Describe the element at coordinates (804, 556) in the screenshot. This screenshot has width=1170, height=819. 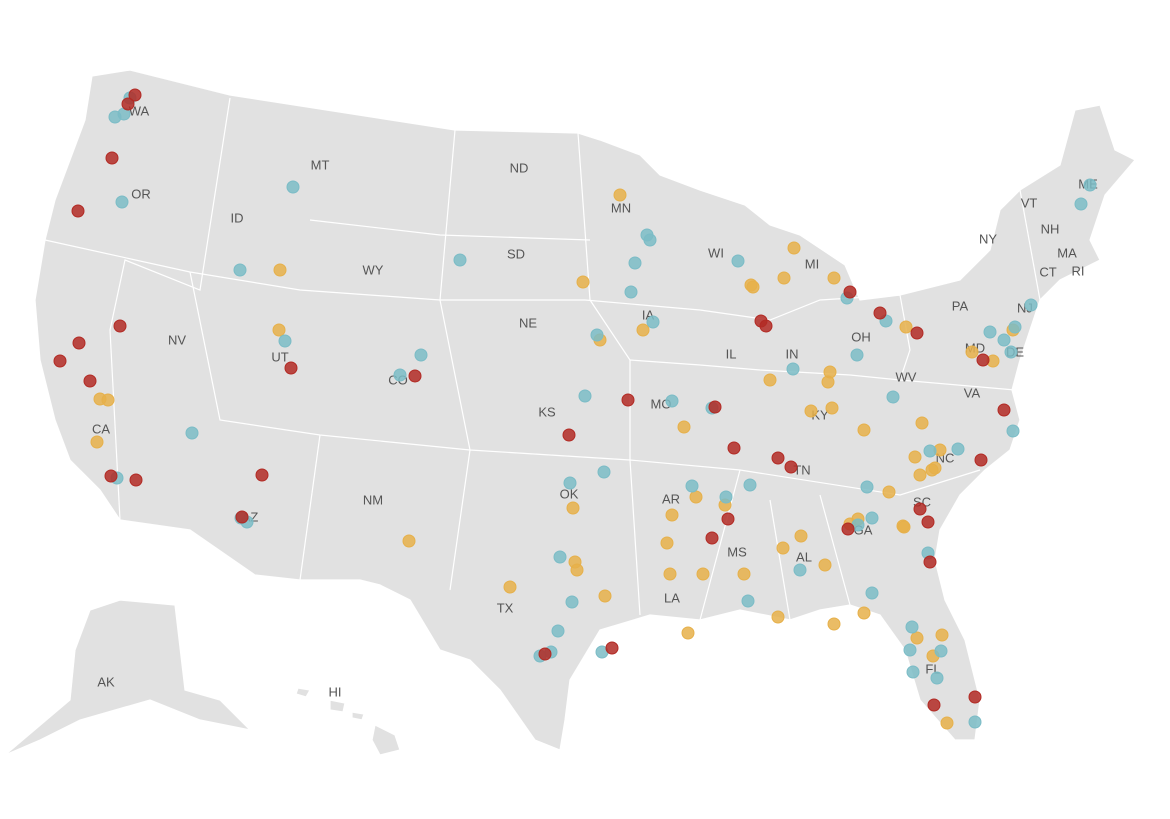
I see `state-label: AL` at that location.